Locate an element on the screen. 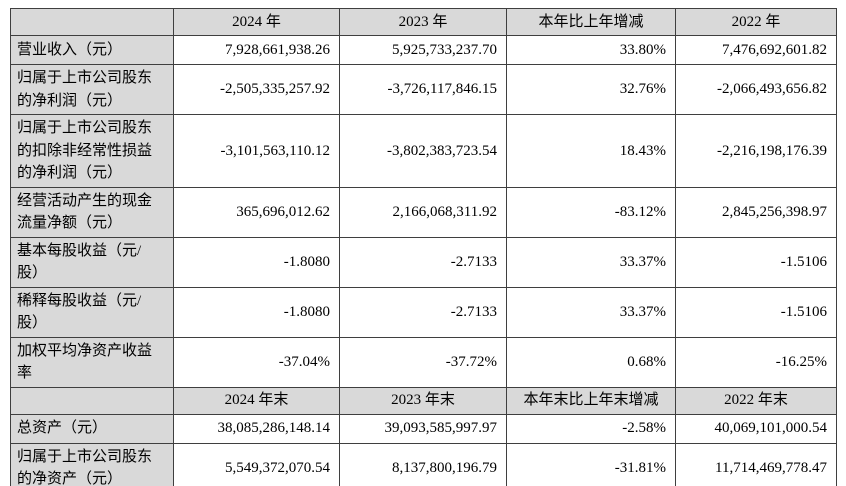  value-cell: -3,726,117,846.15 is located at coordinates (423, 89).